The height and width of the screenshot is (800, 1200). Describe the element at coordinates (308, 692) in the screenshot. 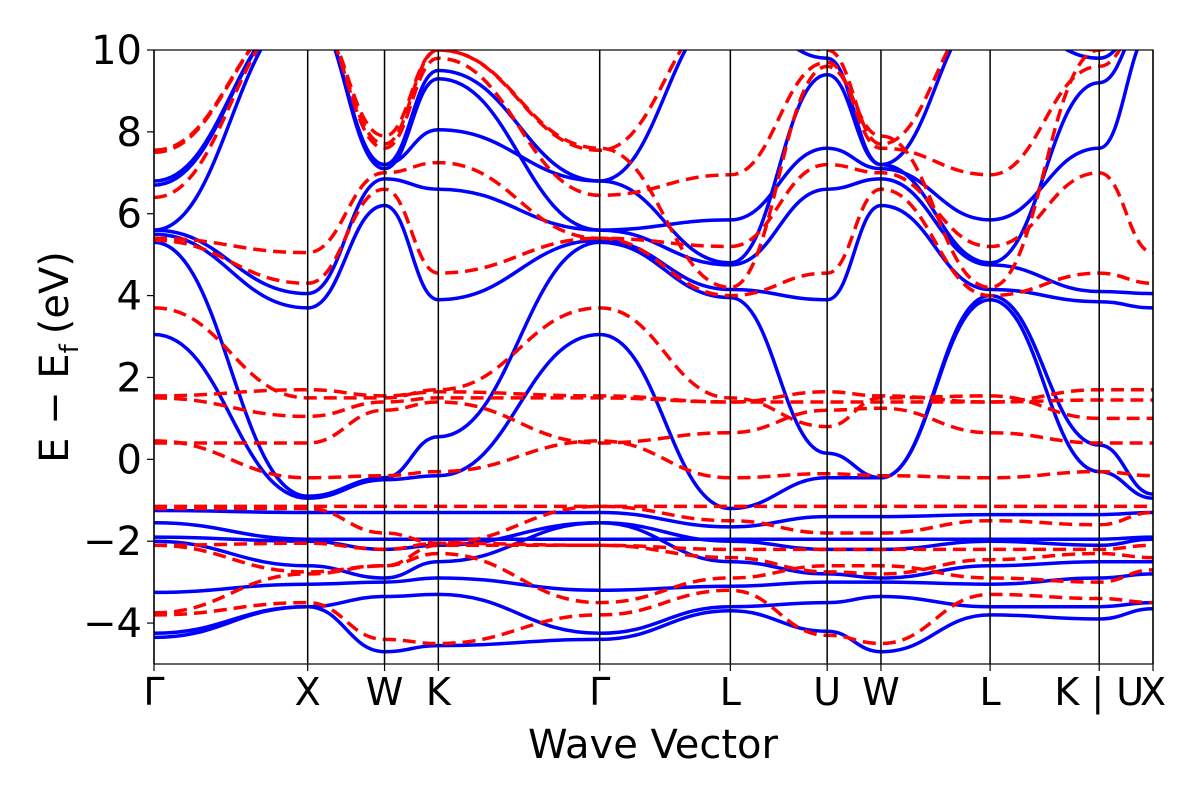

I see `x-tick-label-1: X` at that location.